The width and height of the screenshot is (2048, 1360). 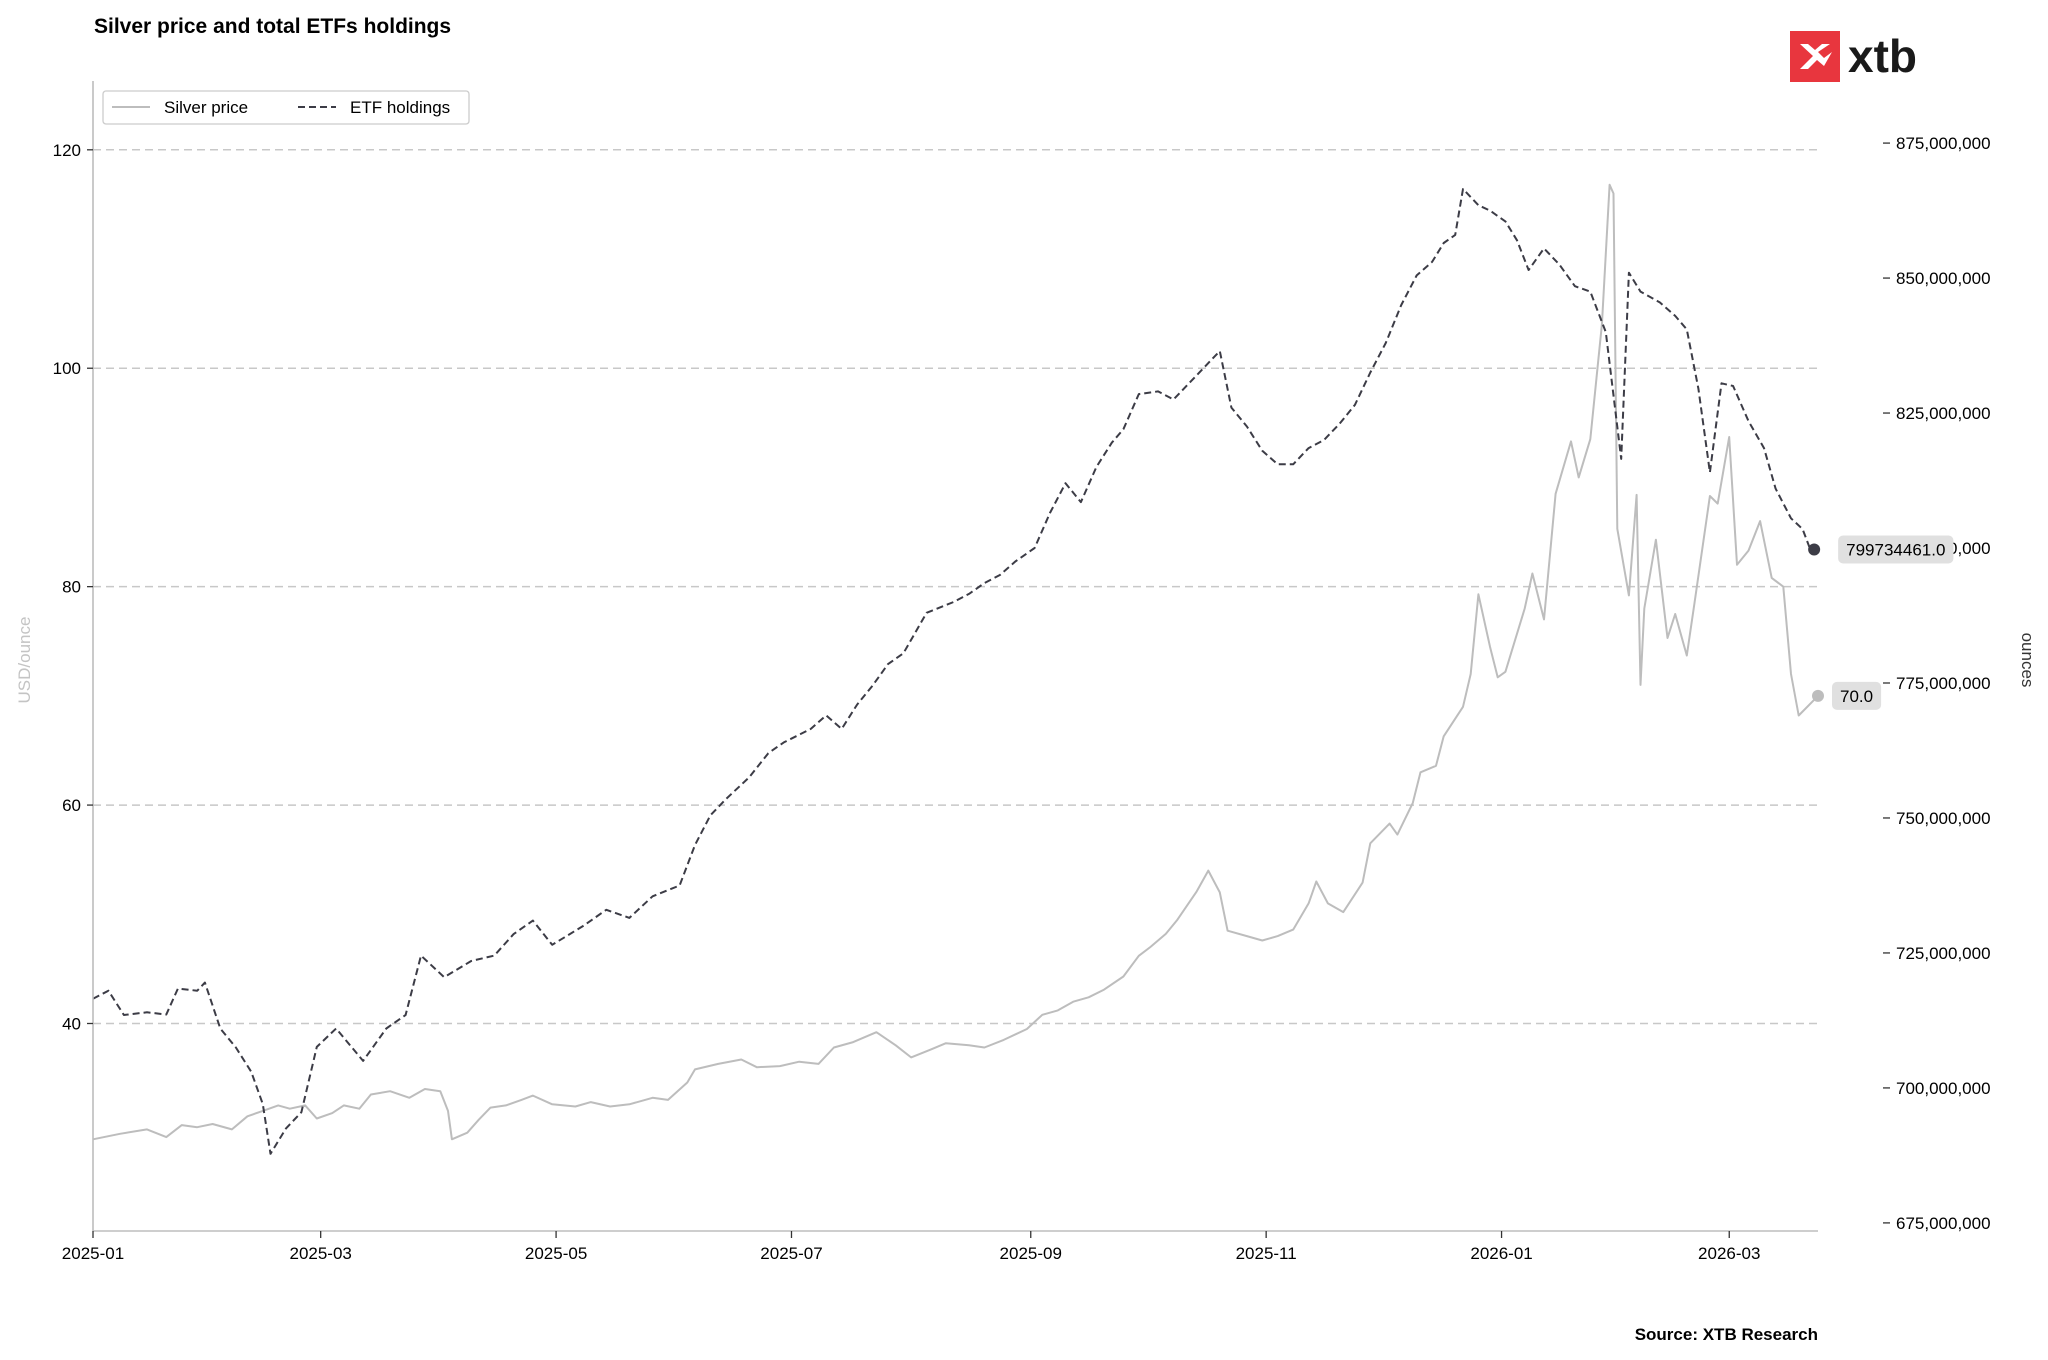 I want to click on last-value-callouts: 799734461.0 70.0, so click(x=1881, y=622).